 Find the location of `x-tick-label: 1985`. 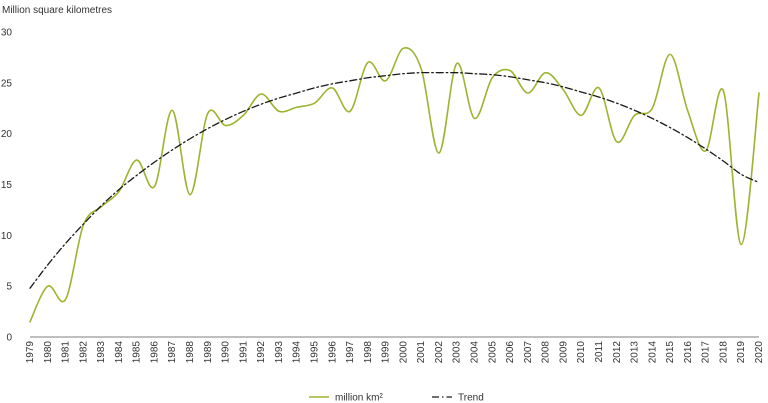

x-tick-label: 1985 is located at coordinates (137, 352).